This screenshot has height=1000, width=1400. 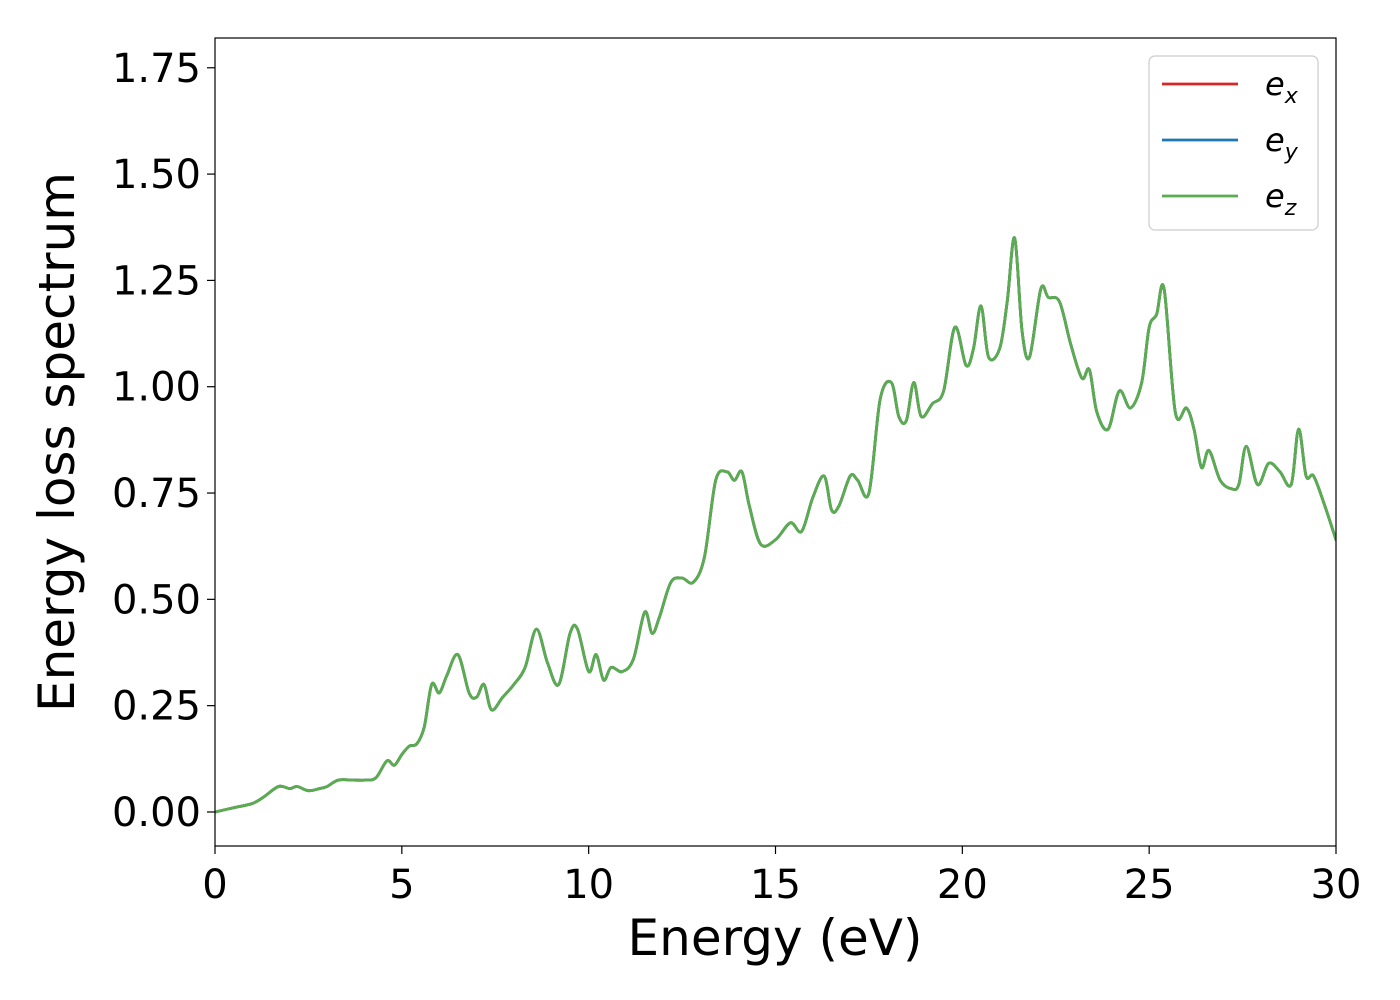 What do you see at coordinates (156, 175) in the screenshot?
I see `y-tick-label: 1.50` at bounding box center [156, 175].